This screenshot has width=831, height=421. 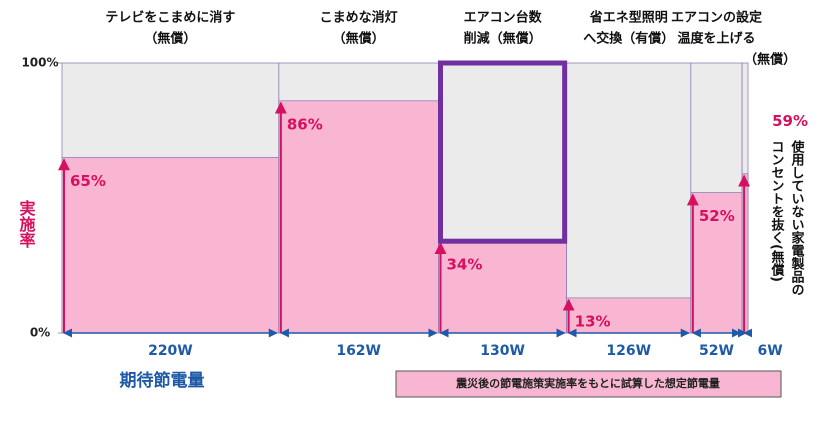 What do you see at coordinates (39, 63) in the screenshot?
I see `y-tick-label: 100%` at bounding box center [39, 63].